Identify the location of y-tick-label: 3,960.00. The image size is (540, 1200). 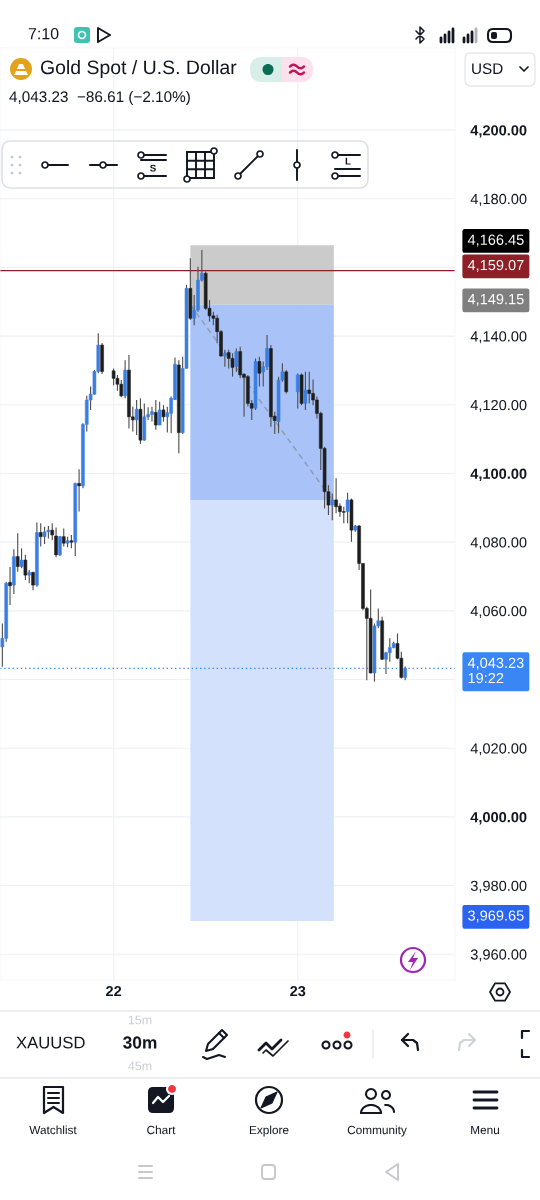
(498, 955).